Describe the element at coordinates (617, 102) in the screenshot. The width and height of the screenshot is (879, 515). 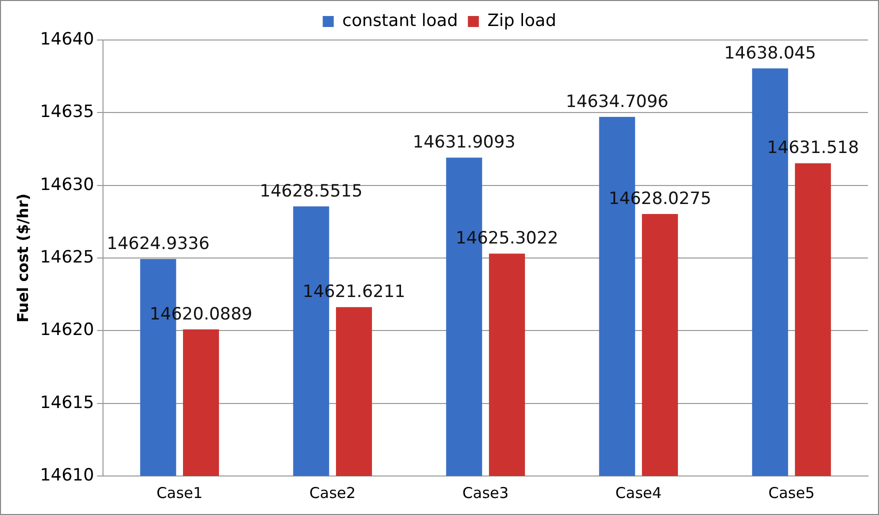
I see `data-label: 14634.7096` at that location.